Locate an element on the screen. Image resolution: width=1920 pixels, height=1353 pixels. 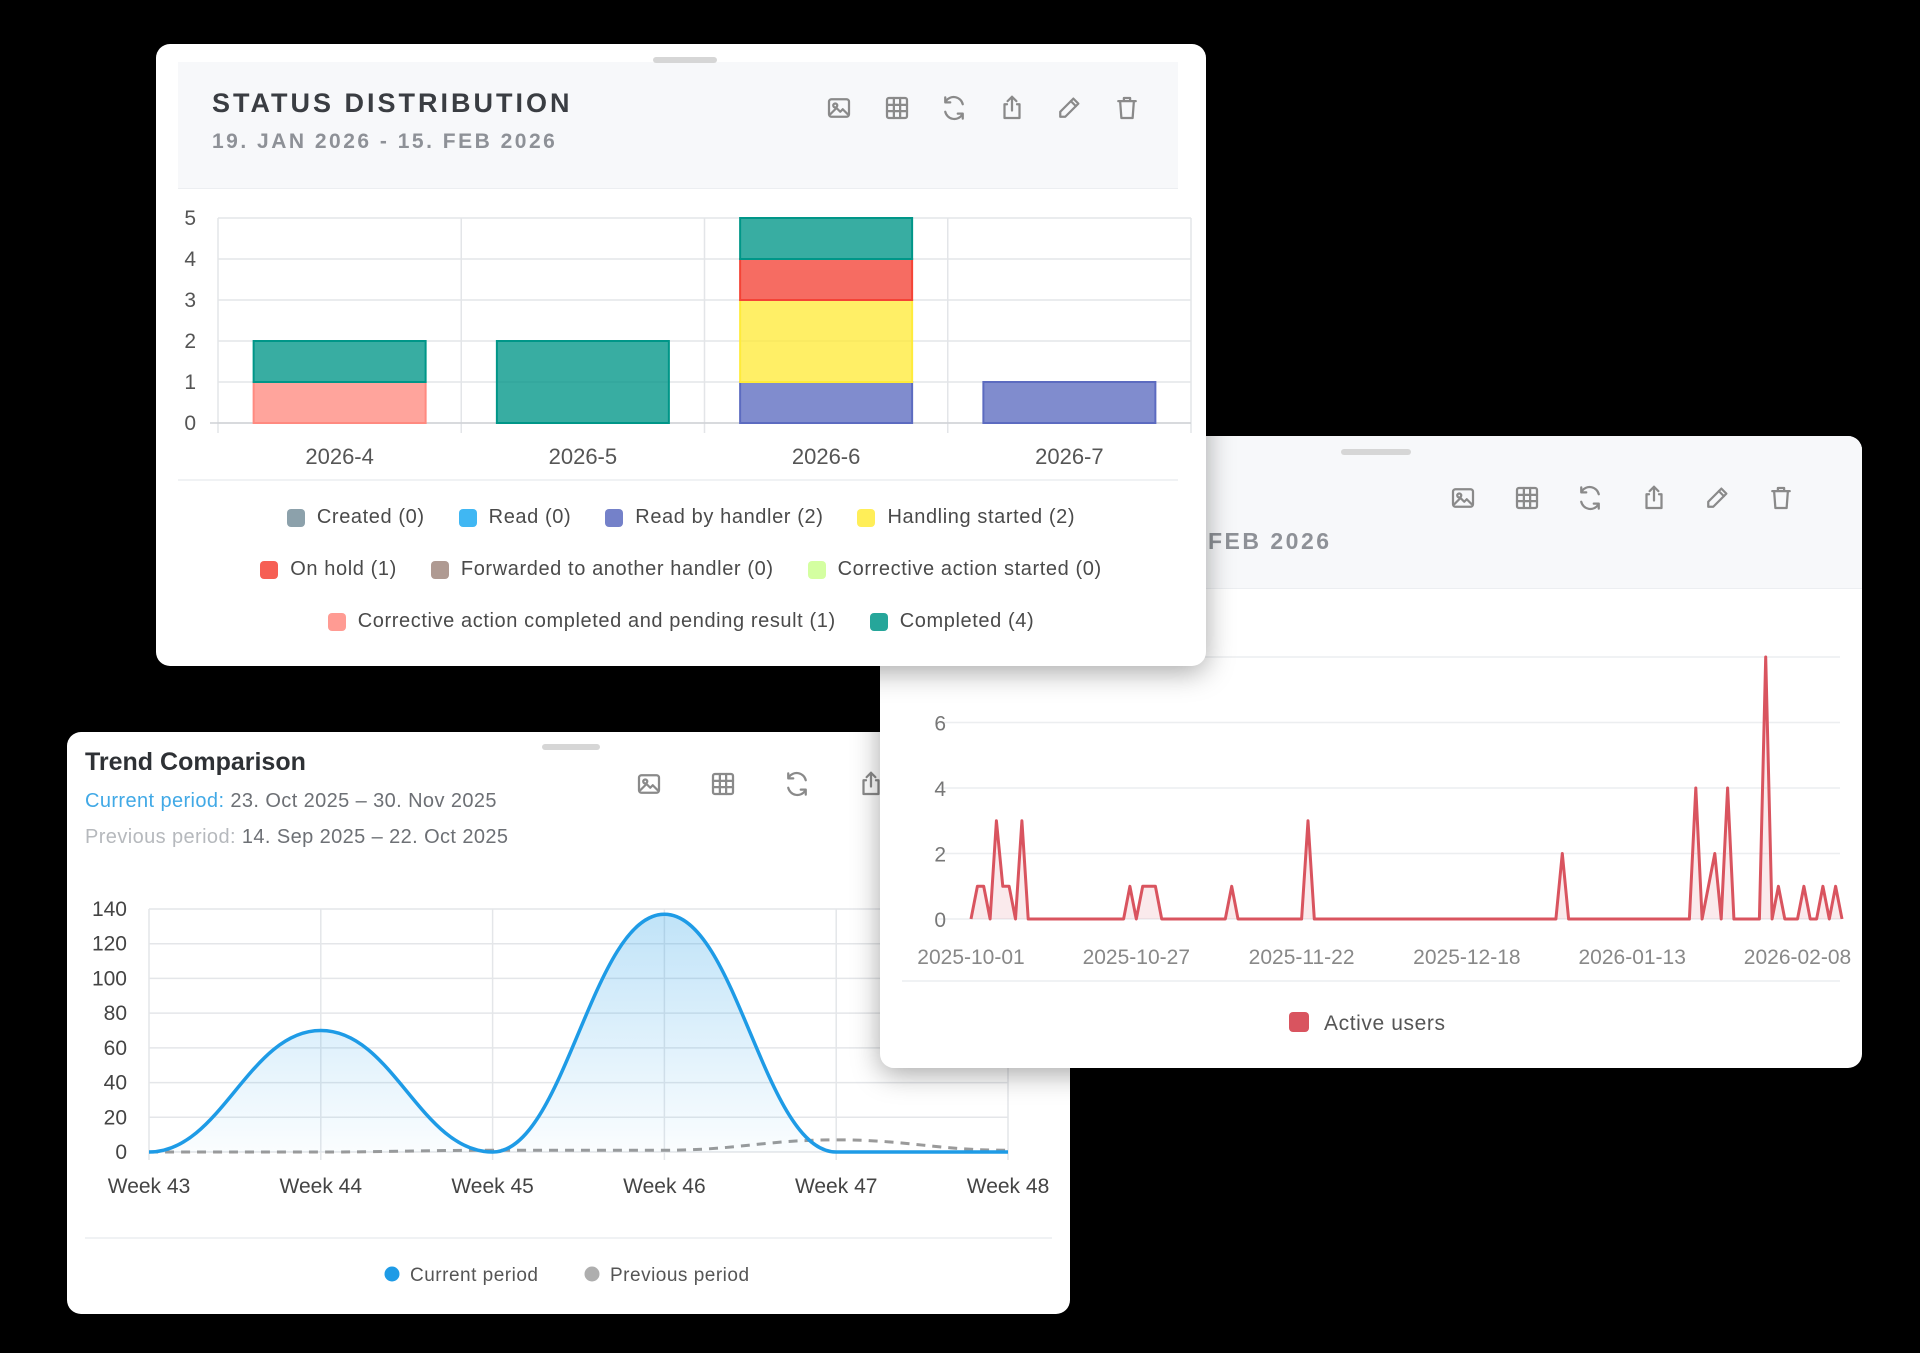
legend-label: Read (0) is located at coordinates (530, 517).